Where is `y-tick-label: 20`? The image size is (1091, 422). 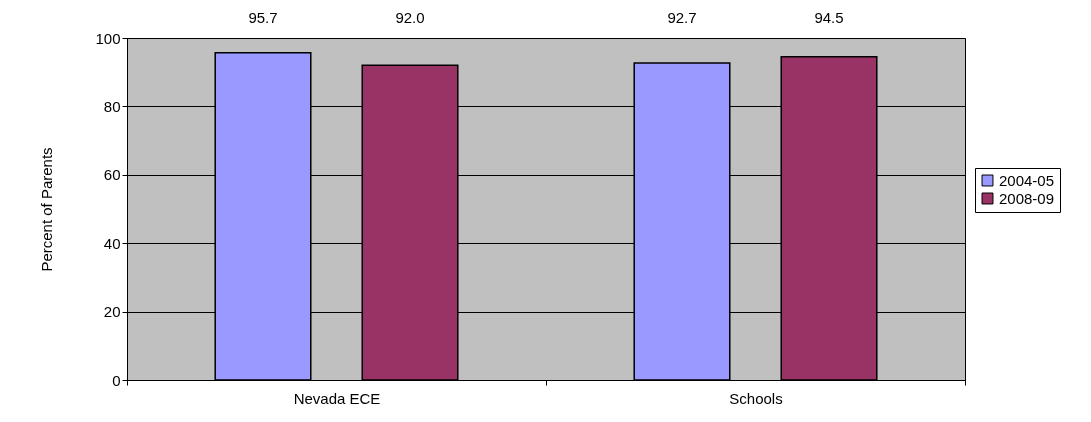 y-tick-label: 20 is located at coordinates (112, 312).